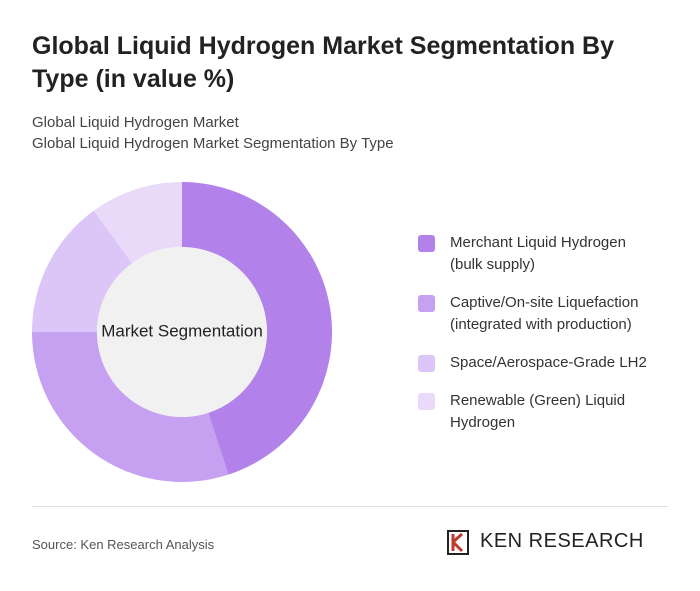  What do you see at coordinates (548, 362) in the screenshot?
I see `legend-label: Space/Aerospace-Grade LH2` at bounding box center [548, 362].